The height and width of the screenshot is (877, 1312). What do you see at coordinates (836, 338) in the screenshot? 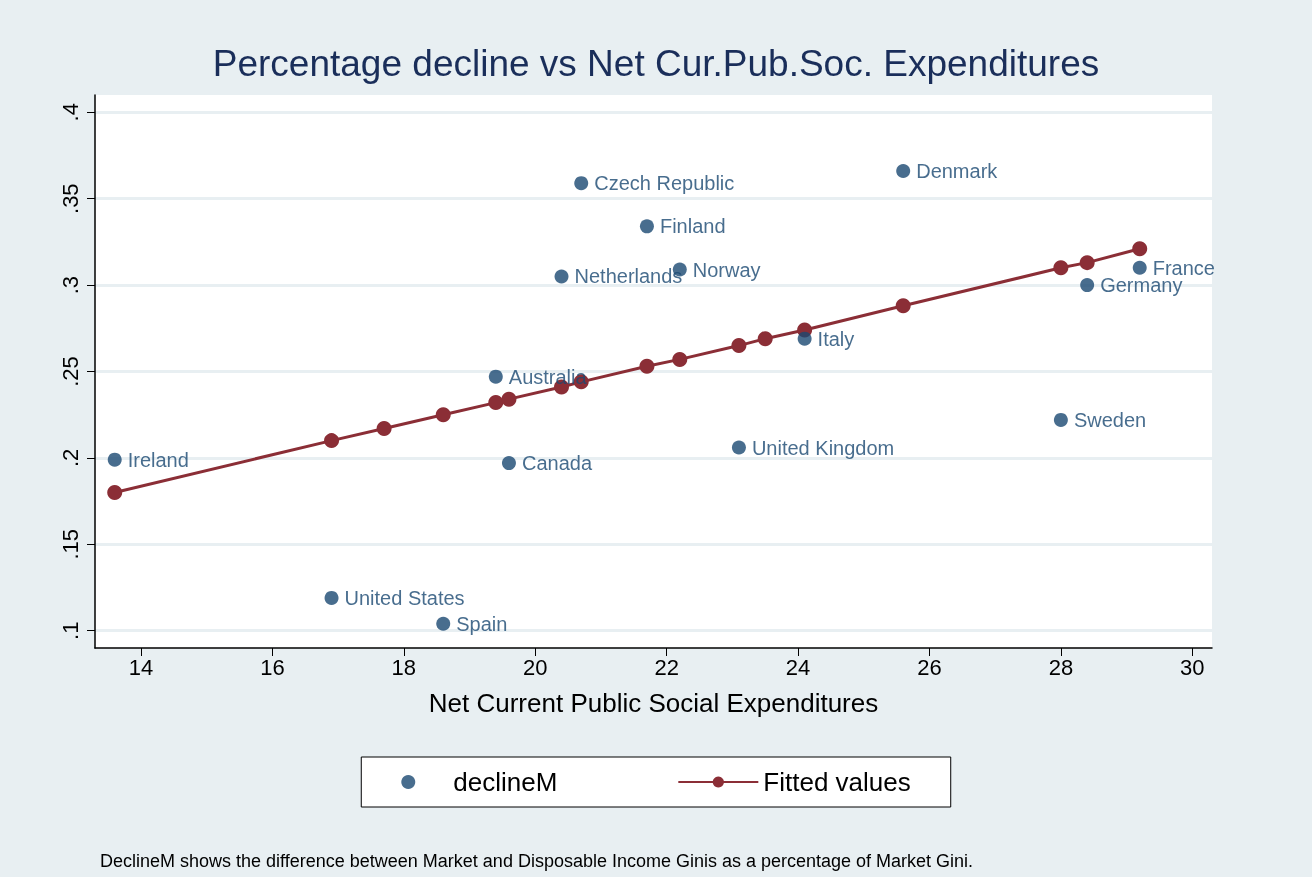
I see `annotation: Italy` at bounding box center [836, 338].